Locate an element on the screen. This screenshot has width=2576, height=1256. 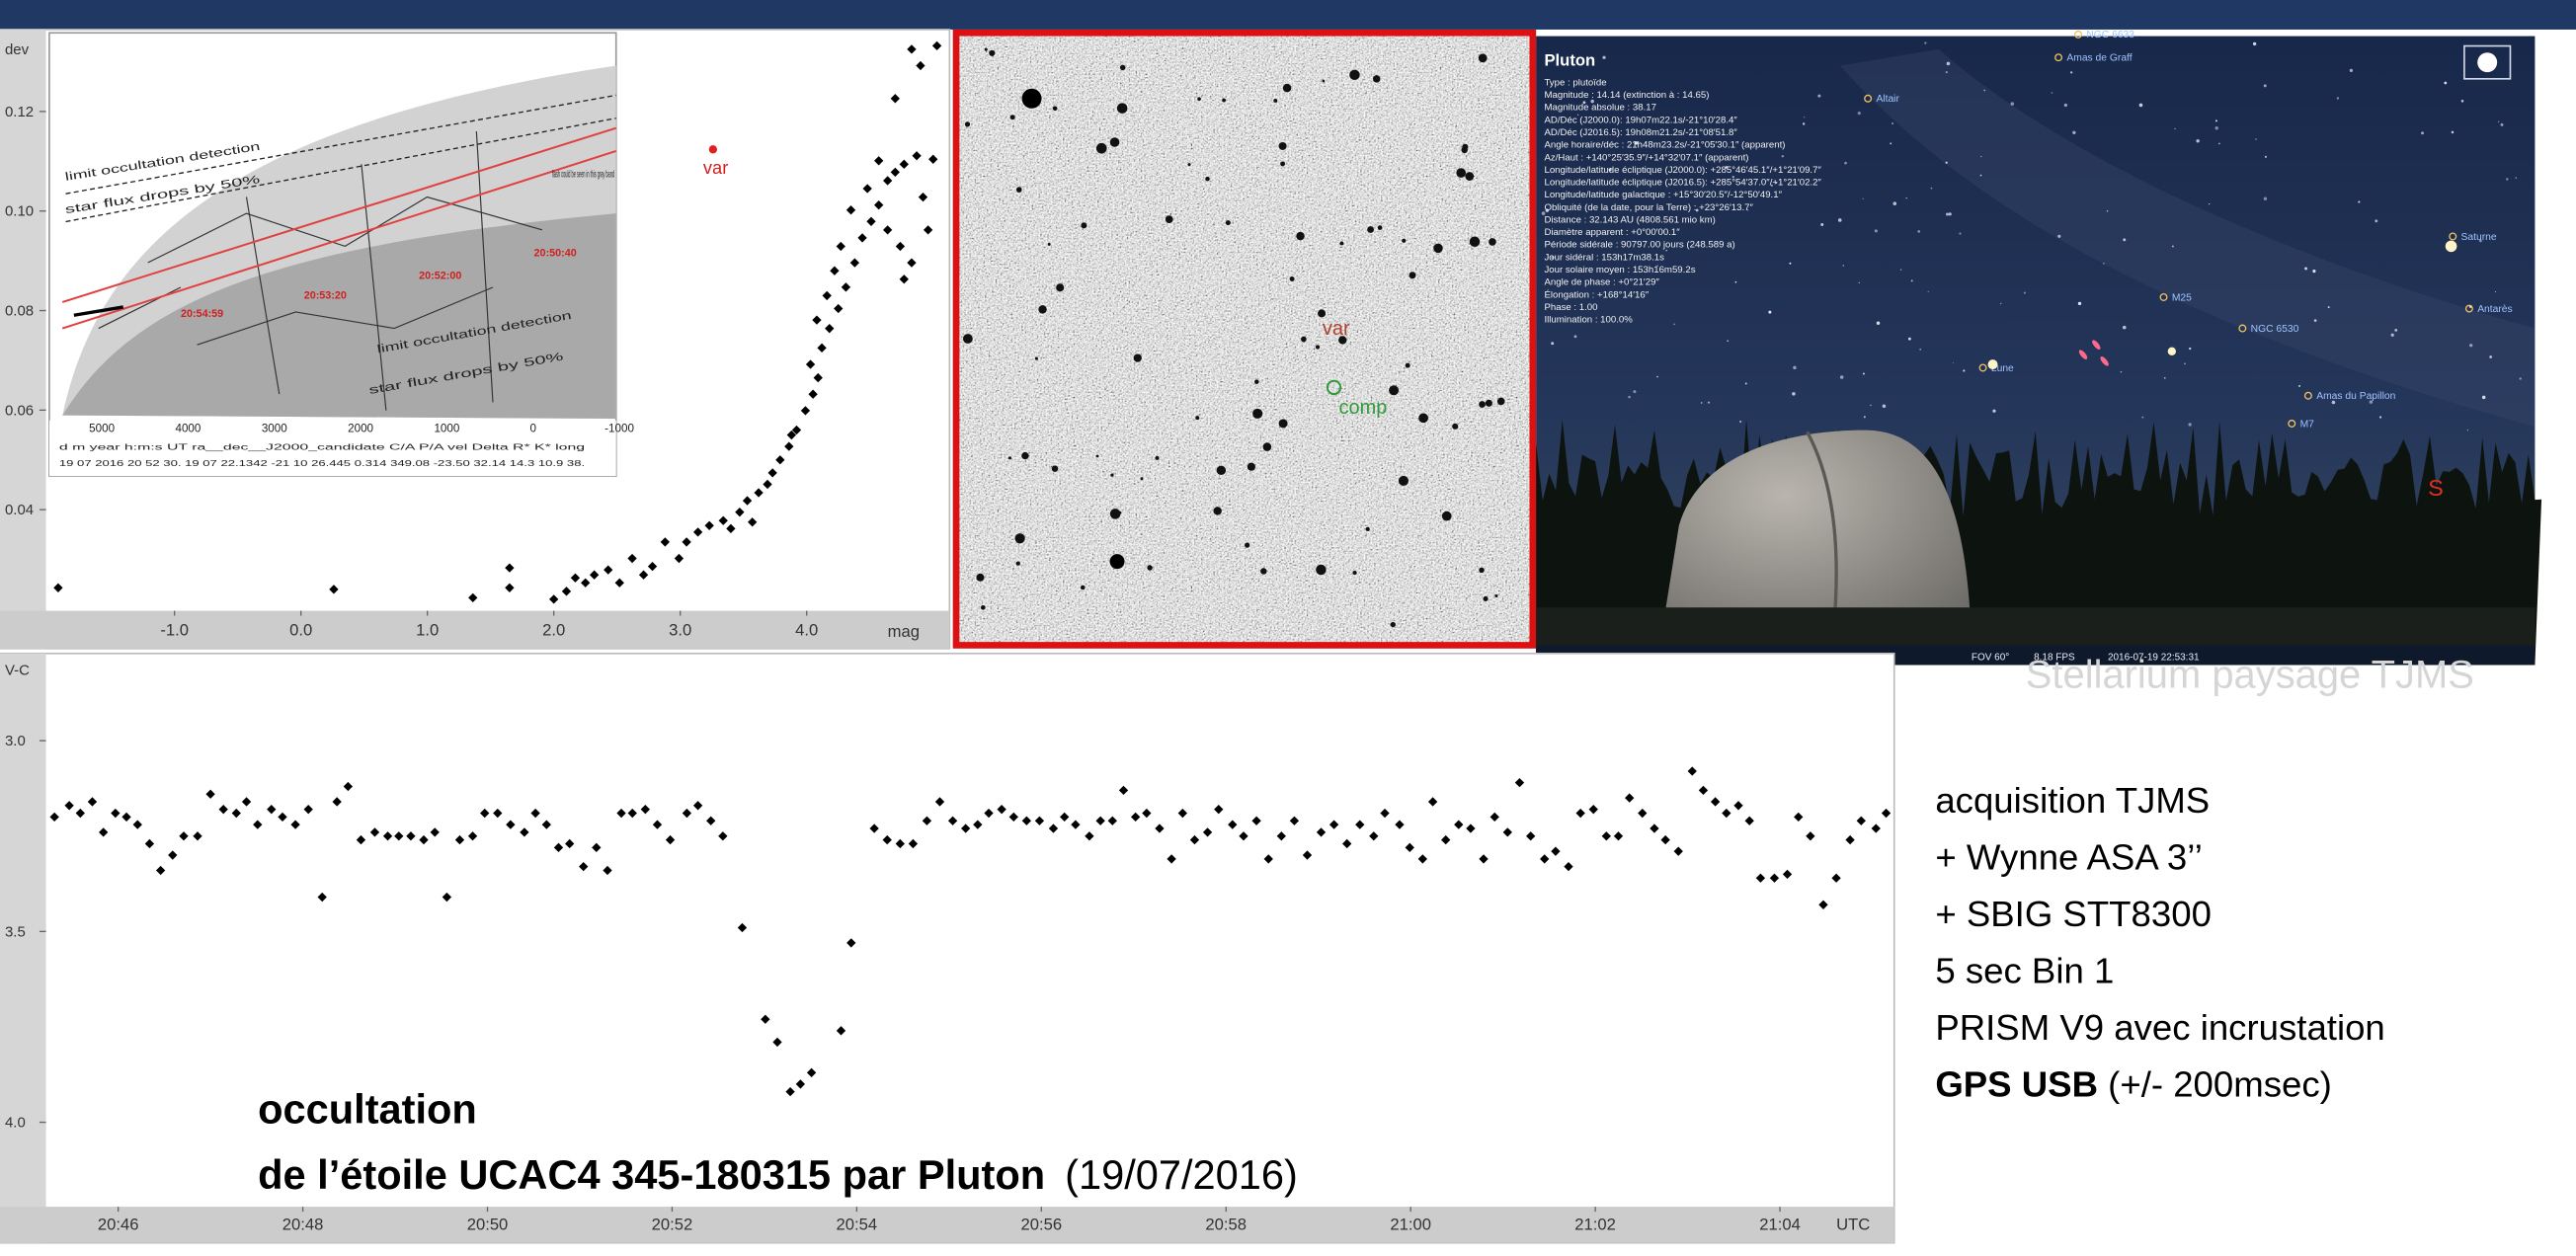
status-text: 2016-07-19 22:53:31 is located at coordinates (2154, 657).